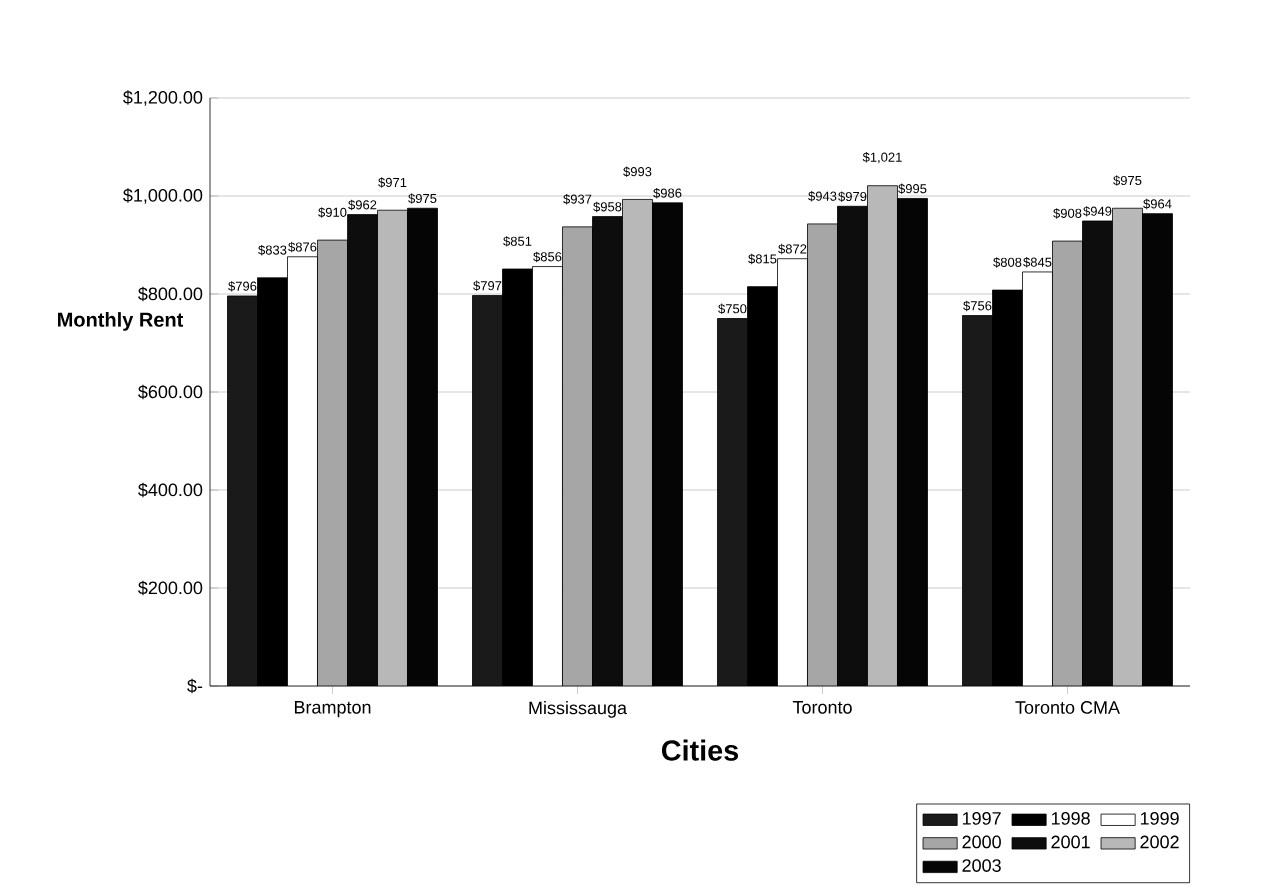  What do you see at coordinates (732, 309) in the screenshot?
I see `data-label: $750` at bounding box center [732, 309].